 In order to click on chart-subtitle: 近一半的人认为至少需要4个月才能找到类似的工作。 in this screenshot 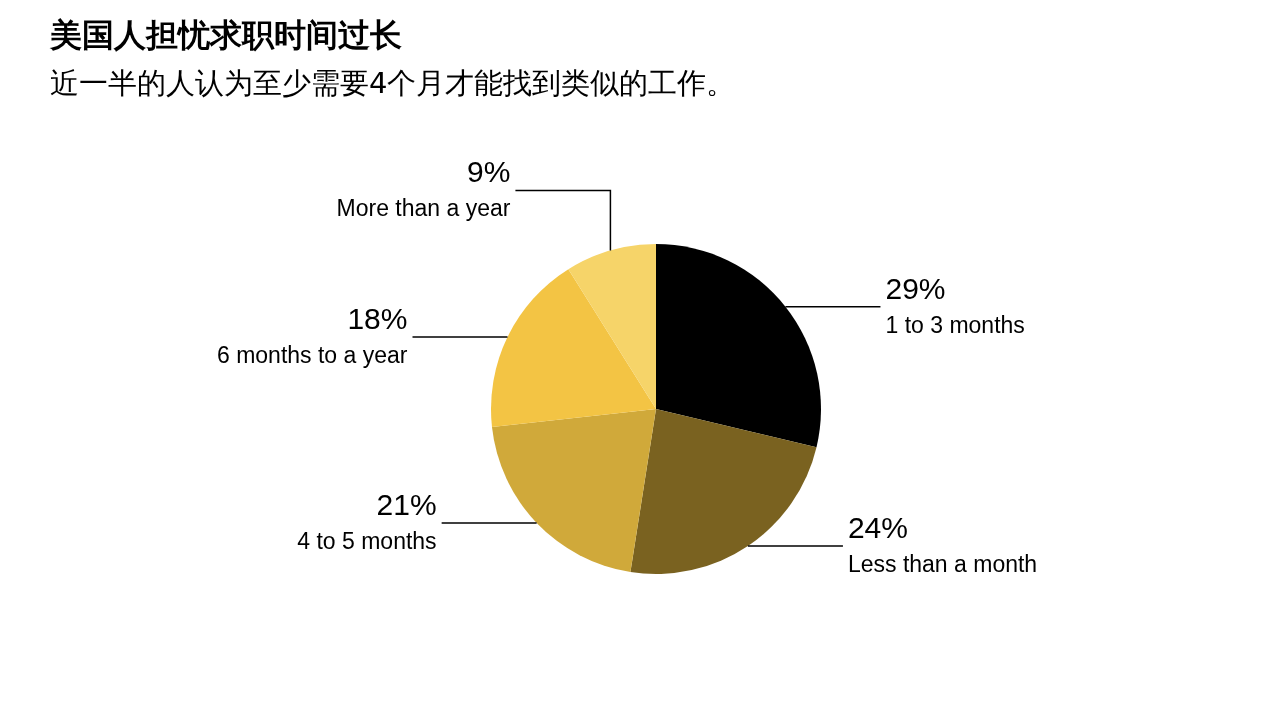, I will do `click(393, 83)`.